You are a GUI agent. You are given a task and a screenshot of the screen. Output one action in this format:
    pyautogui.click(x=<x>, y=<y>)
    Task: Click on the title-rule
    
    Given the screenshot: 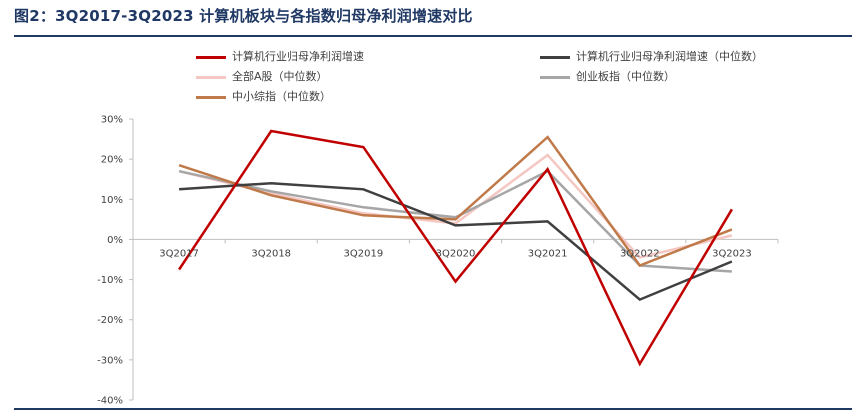 What is the action you would take?
    pyautogui.click(x=433, y=36)
    